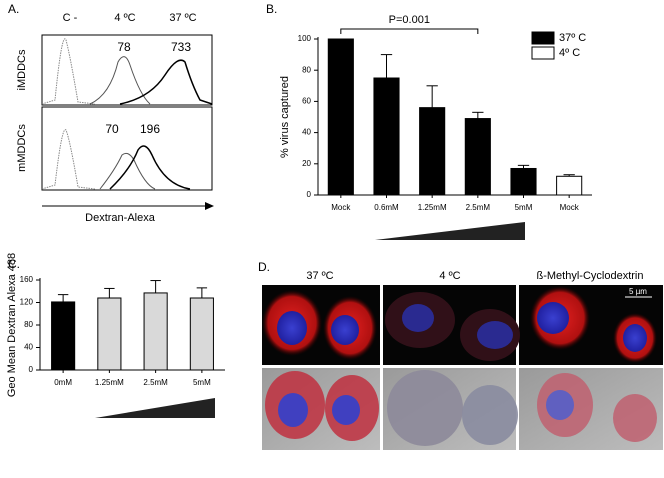 This screenshot has width=664, height=478. Describe the element at coordinates (264, 267) in the screenshot. I see `panel-label: D.` at that location.